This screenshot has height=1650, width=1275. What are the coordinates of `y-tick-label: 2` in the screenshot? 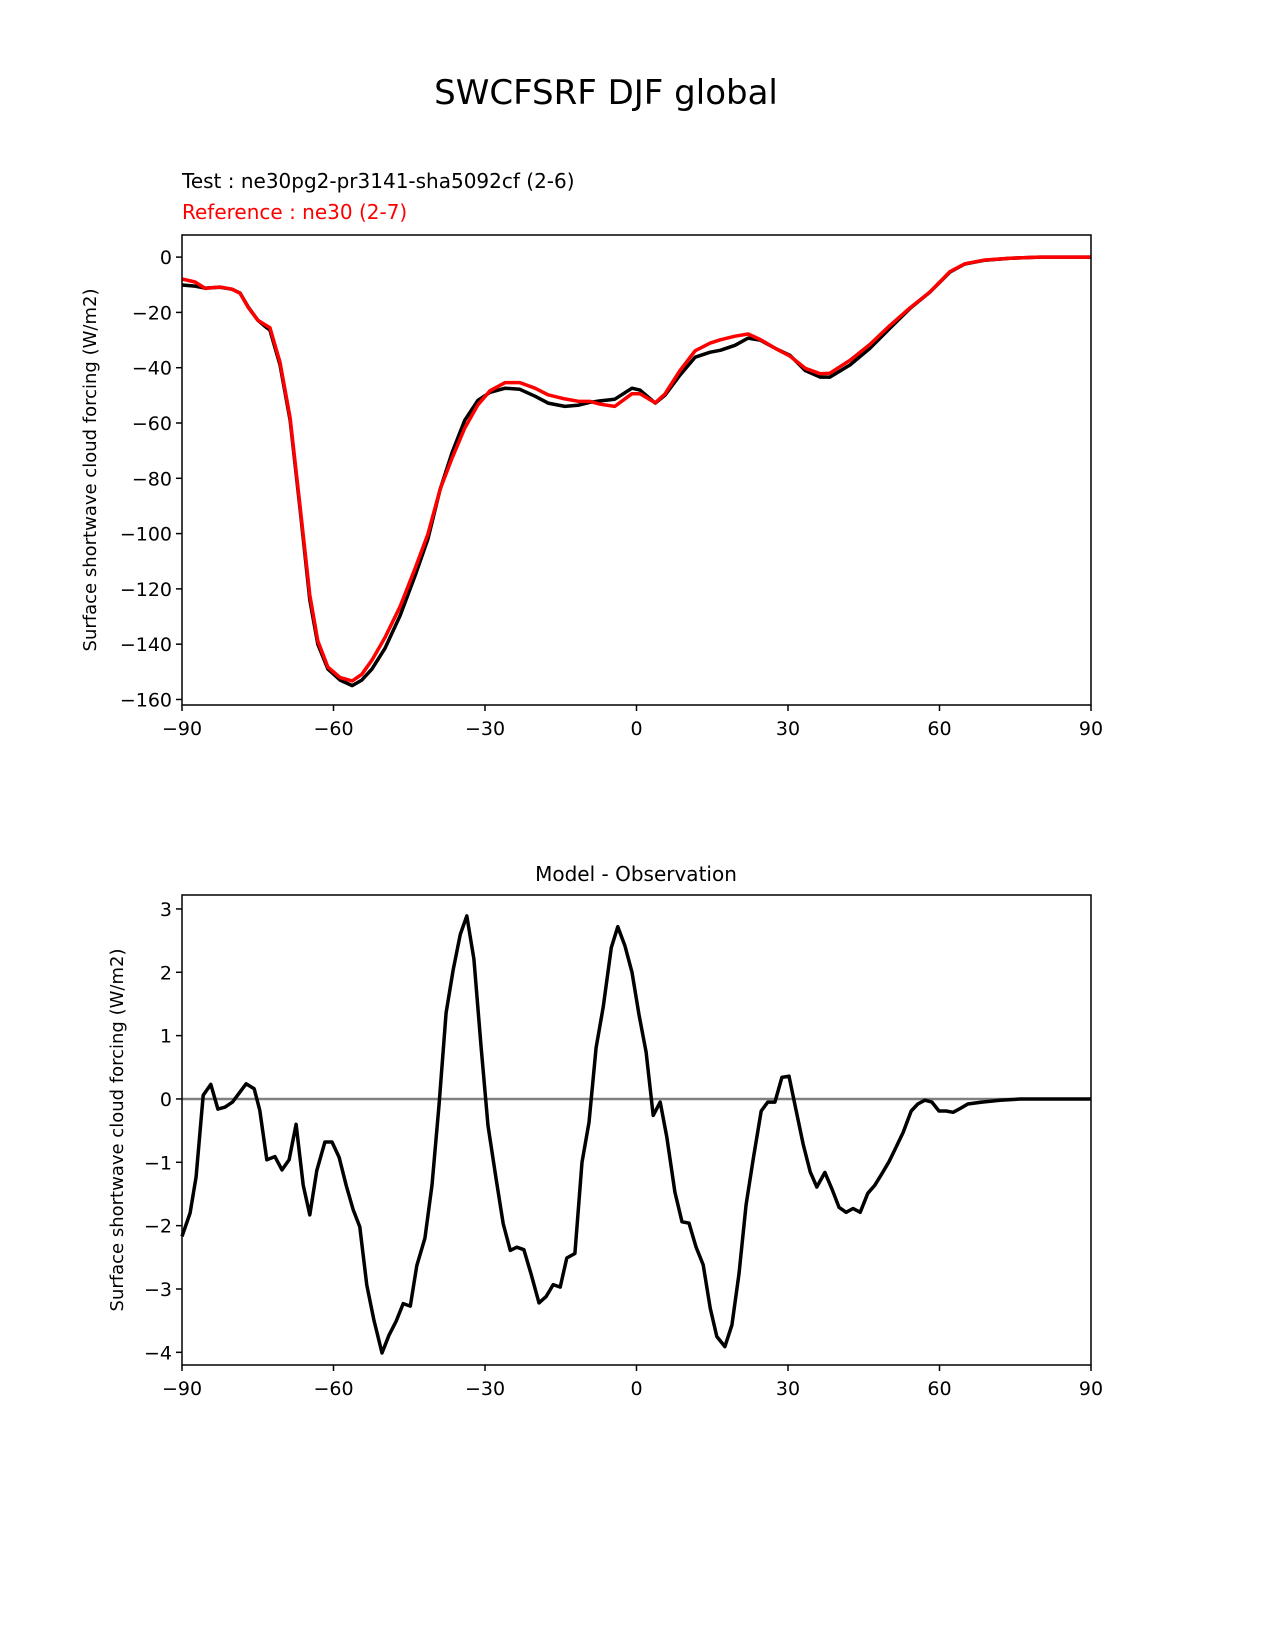 It's located at (166, 973).